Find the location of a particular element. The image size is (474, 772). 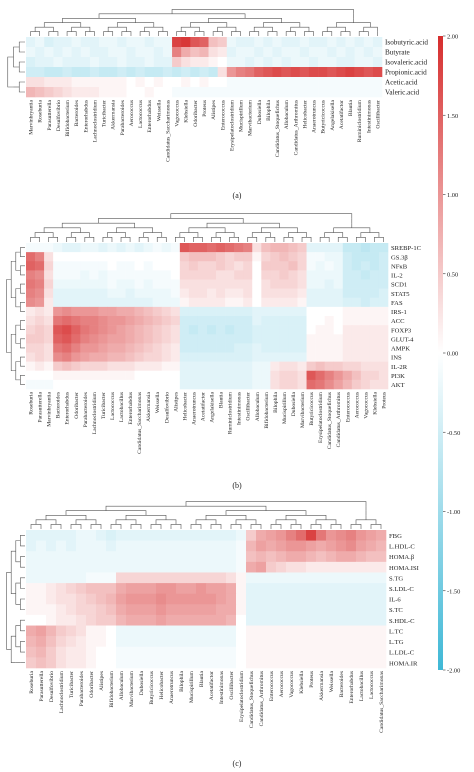

column-label: Blautia is located at coordinates (222, 399).